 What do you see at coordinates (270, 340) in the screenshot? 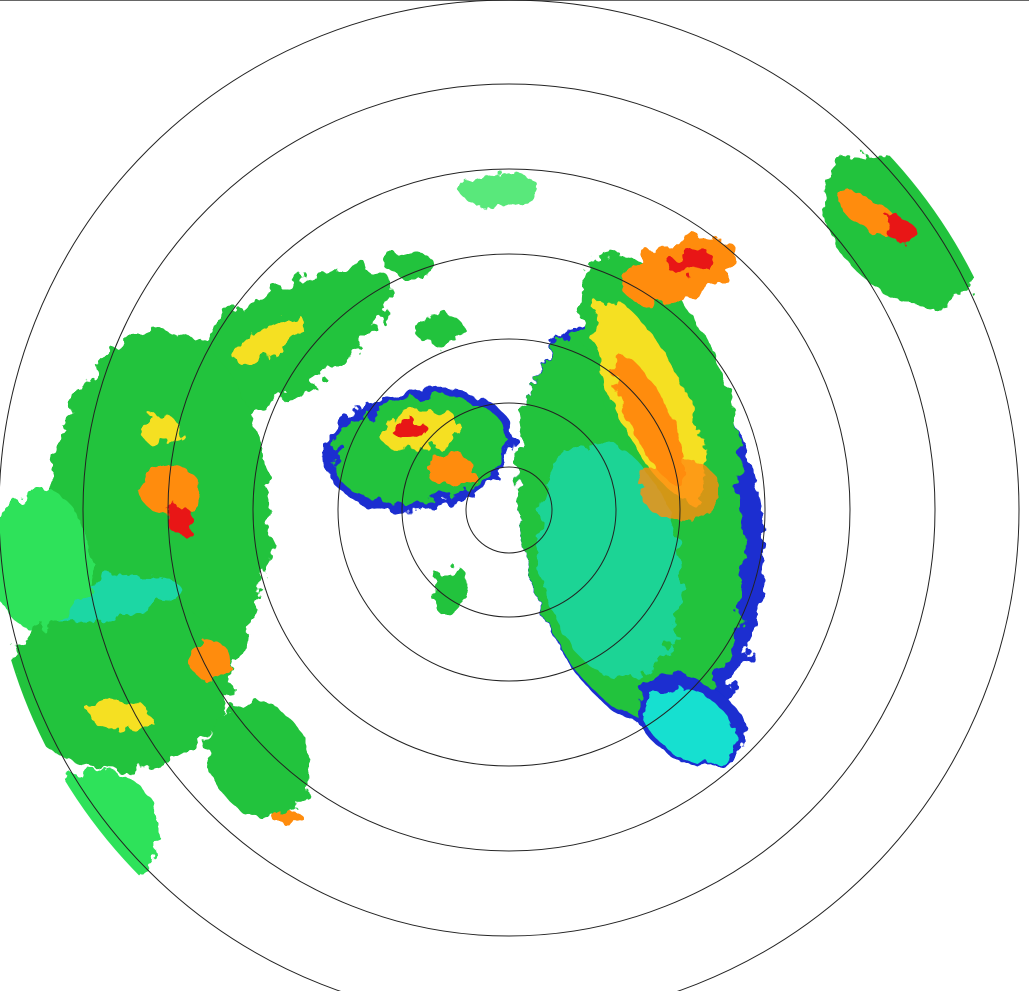
I see `echo-nw-heavy` at bounding box center [270, 340].